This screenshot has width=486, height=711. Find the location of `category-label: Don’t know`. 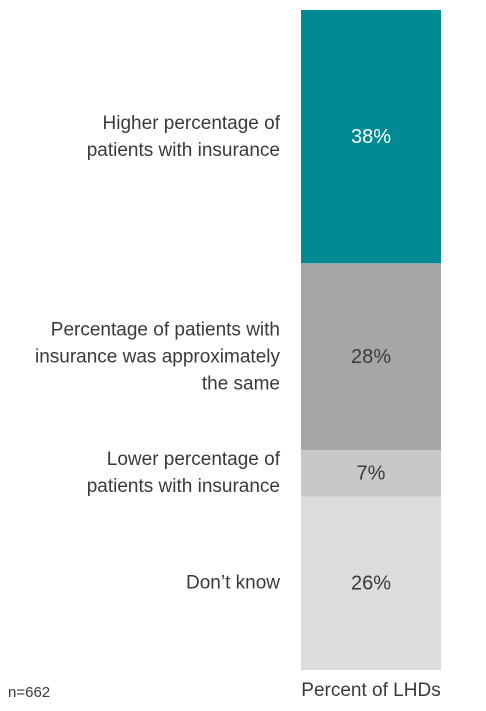

category-label: Don’t know is located at coordinates (233, 583).